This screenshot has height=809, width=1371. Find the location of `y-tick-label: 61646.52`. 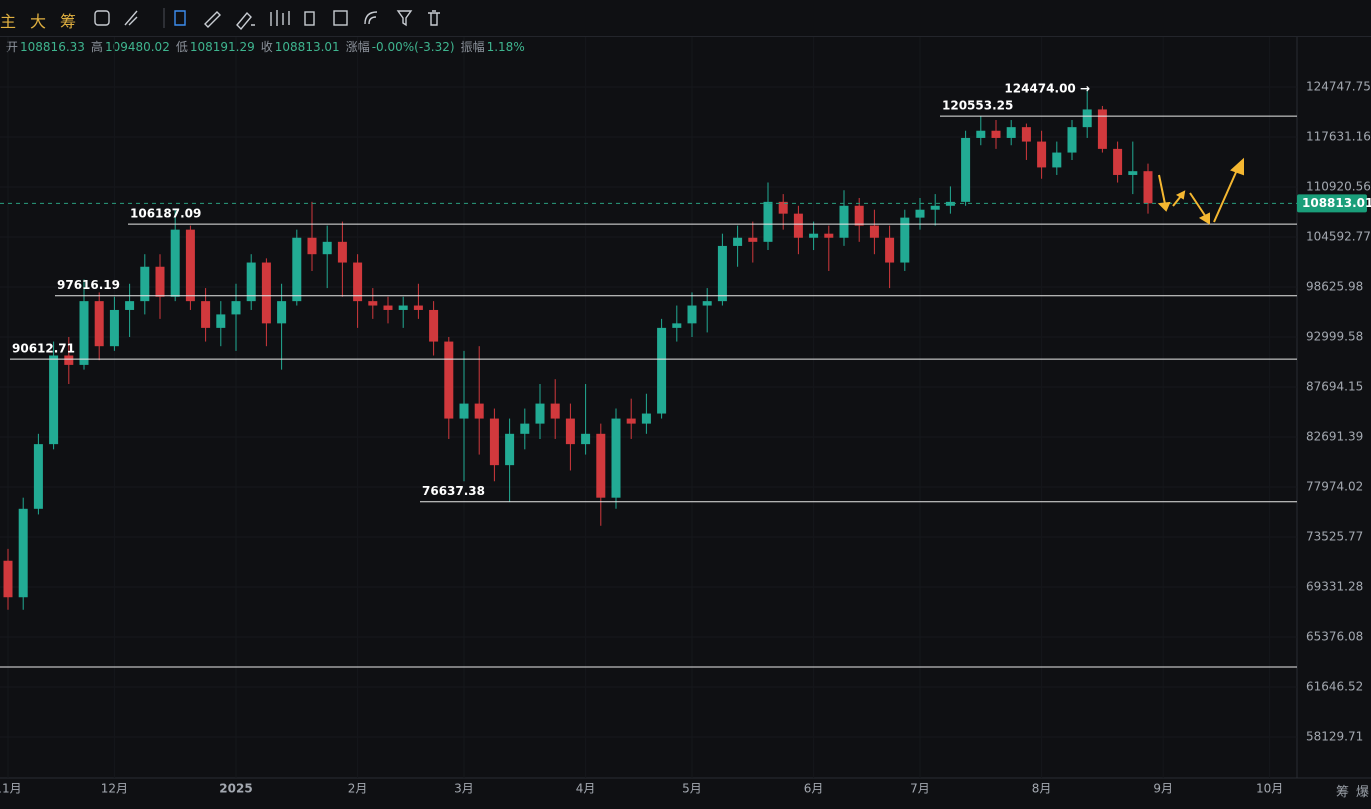

y-tick-label: 61646.52 is located at coordinates (1334, 686).